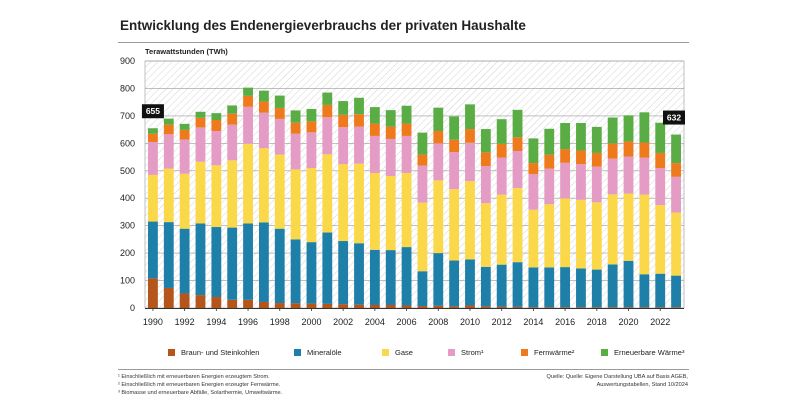 This screenshot has width=800, height=400. I want to click on x-tick-label: 2010, so click(470, 322).